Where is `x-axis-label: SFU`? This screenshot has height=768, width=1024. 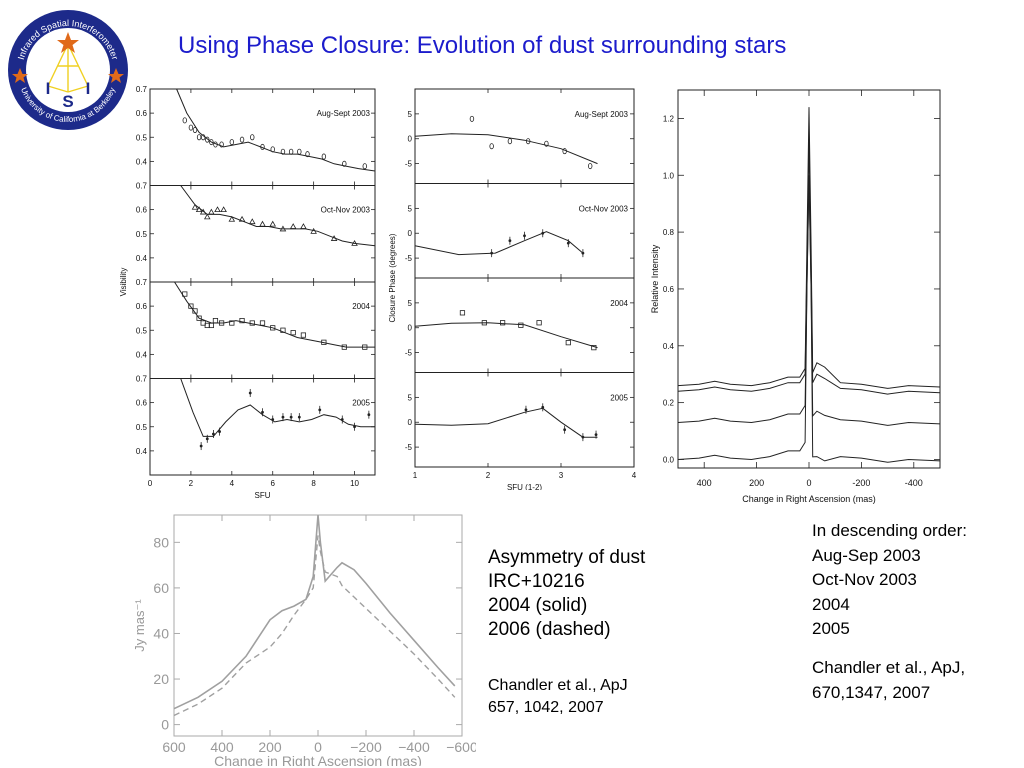
x-axis-label: SFU is located at coordinates (263, 495).